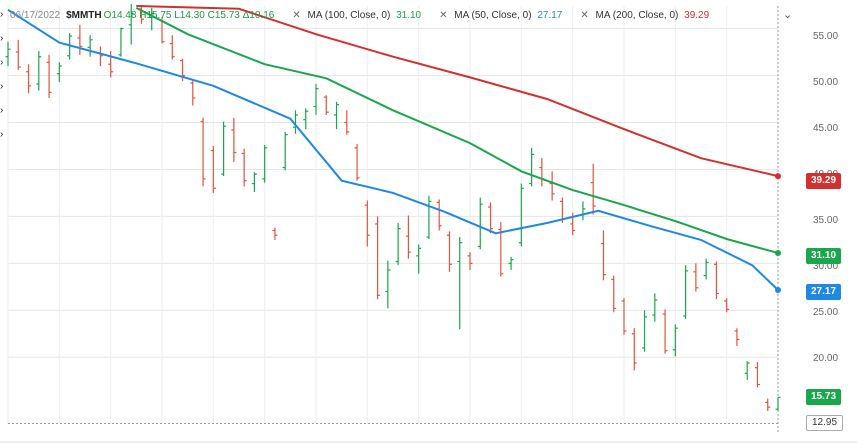 The width and height of the screenshot is (857, 443). Describe the element at coordinates (824, 397) in the screenshot. I see `last-price-badge: 15.73` at that location.